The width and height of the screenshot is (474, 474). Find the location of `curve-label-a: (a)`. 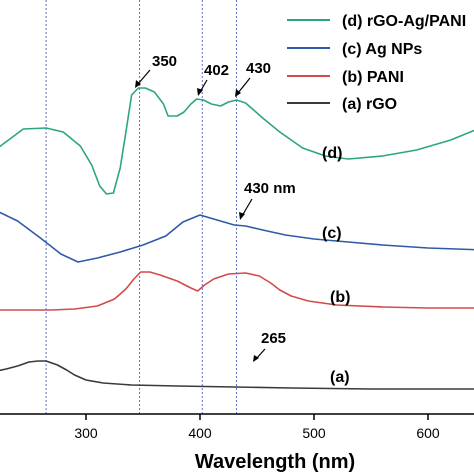

curve-label-a: (a) is located at coordinates (340, 377).